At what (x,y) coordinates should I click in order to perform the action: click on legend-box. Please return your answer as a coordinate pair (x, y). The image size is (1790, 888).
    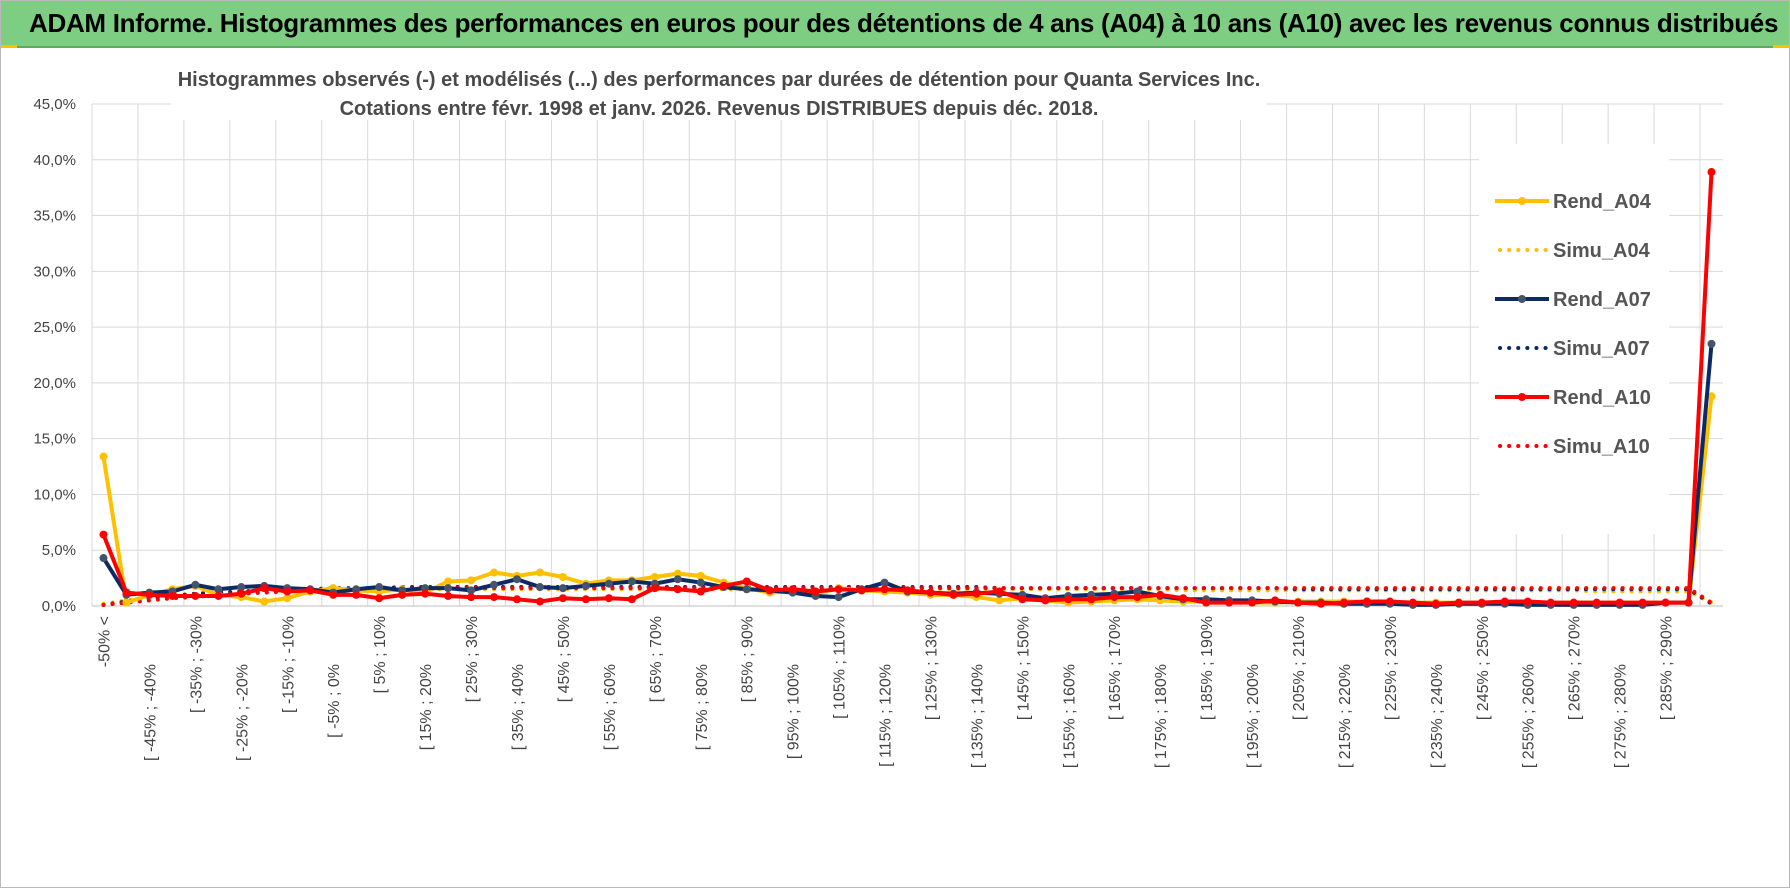
    Looking at the image, I should click on (1574, 339).